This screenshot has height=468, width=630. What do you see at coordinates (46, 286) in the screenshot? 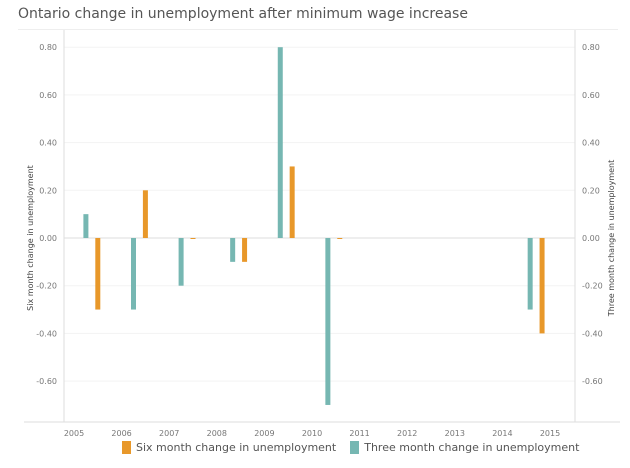
I see `y-tick-label-left: -0.20` at bounding box center [46, 286].